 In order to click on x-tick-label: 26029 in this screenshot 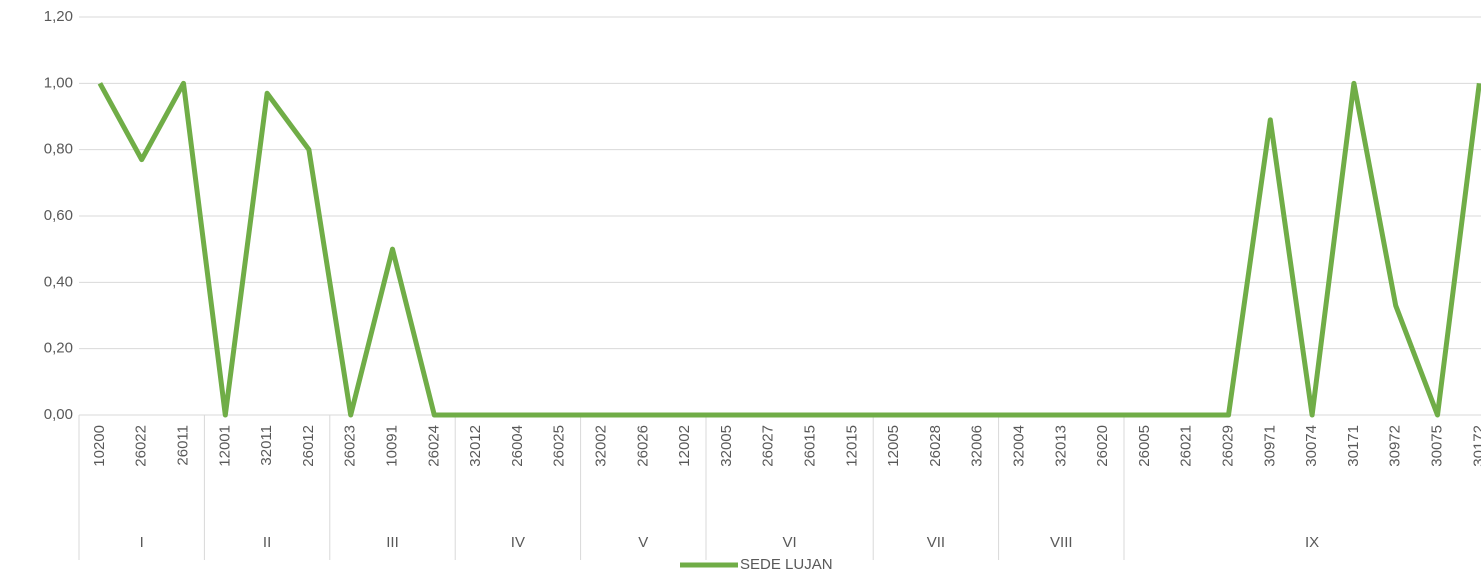, I will do `click(1227, 446)`.